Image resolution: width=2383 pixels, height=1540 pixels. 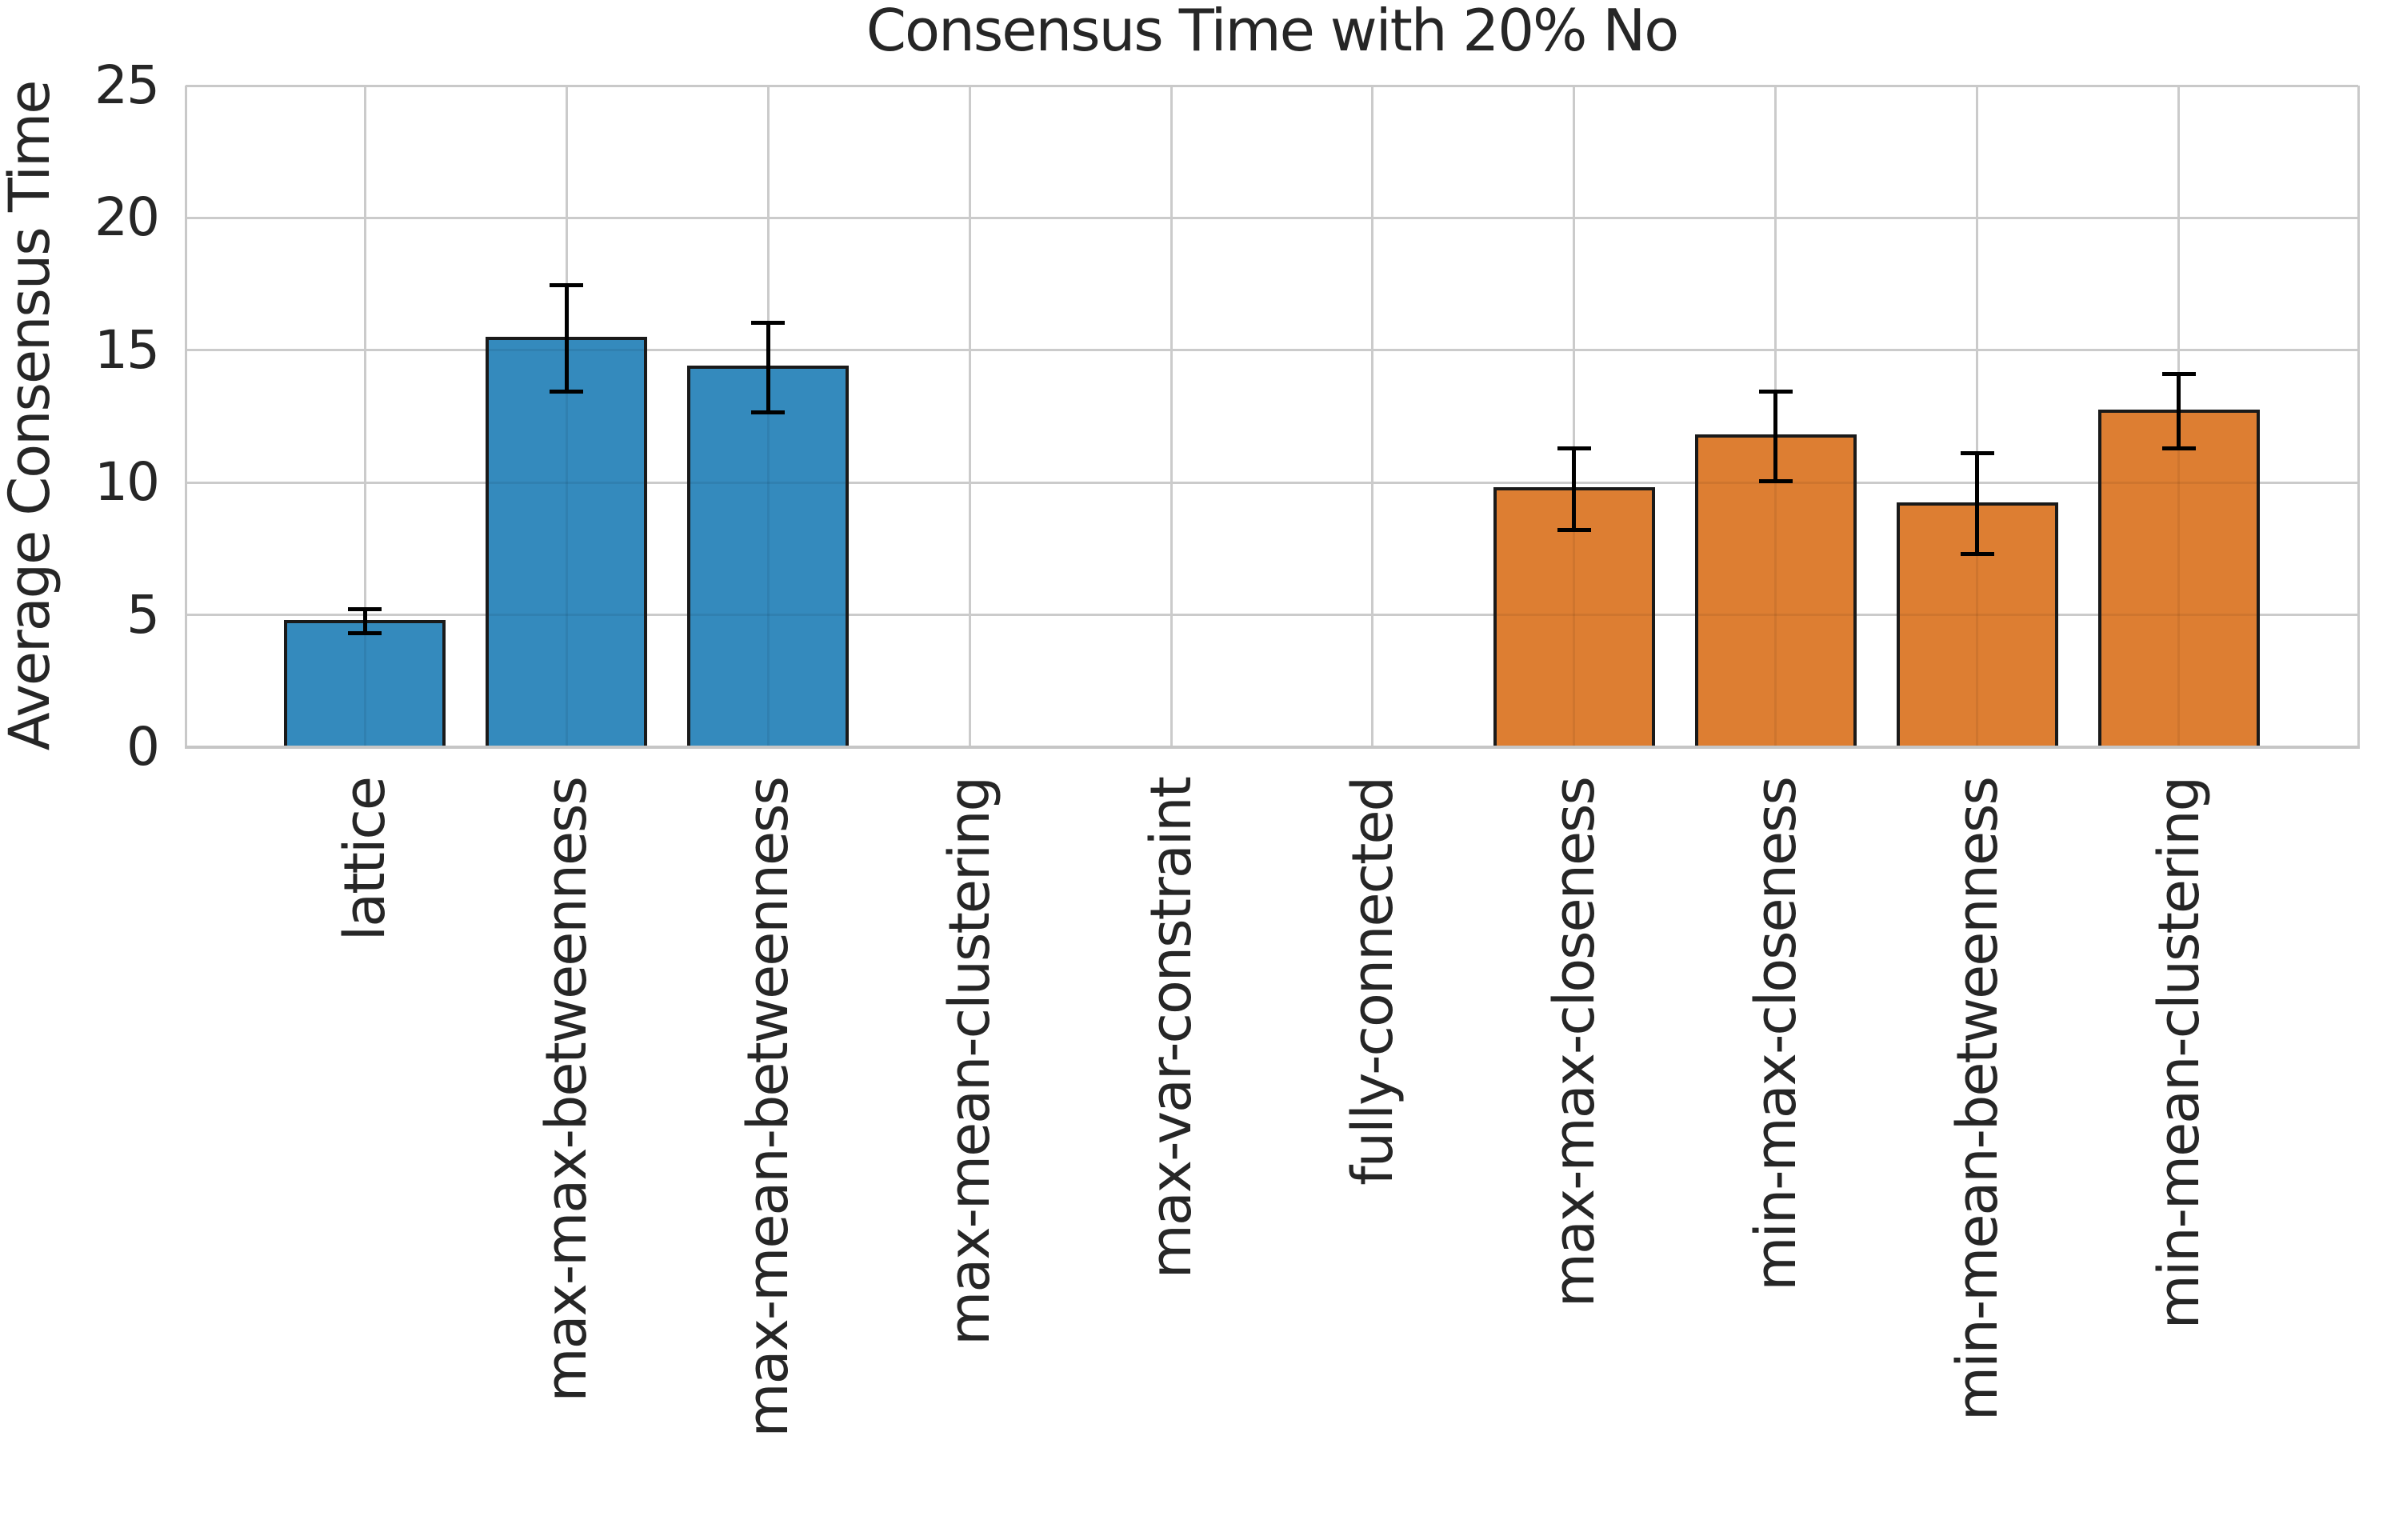 I want to click on y-tick-label: 25, so click(x=127, y=85).